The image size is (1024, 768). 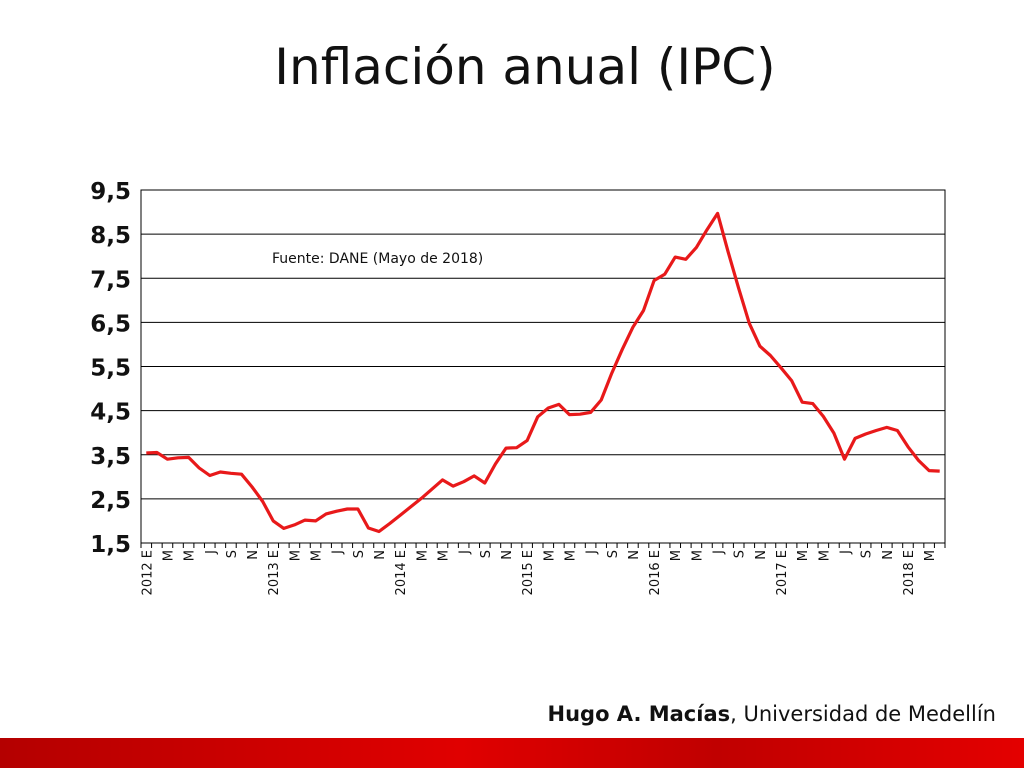 I want to click on y-tick-label: 3,5, so click(x=110, y=457).